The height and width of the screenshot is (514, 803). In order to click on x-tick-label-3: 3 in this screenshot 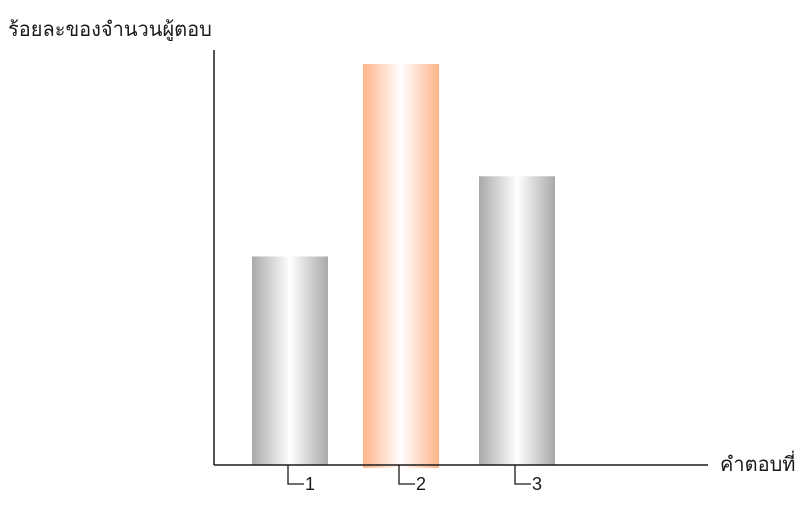, I will do `click(537, 484)`.